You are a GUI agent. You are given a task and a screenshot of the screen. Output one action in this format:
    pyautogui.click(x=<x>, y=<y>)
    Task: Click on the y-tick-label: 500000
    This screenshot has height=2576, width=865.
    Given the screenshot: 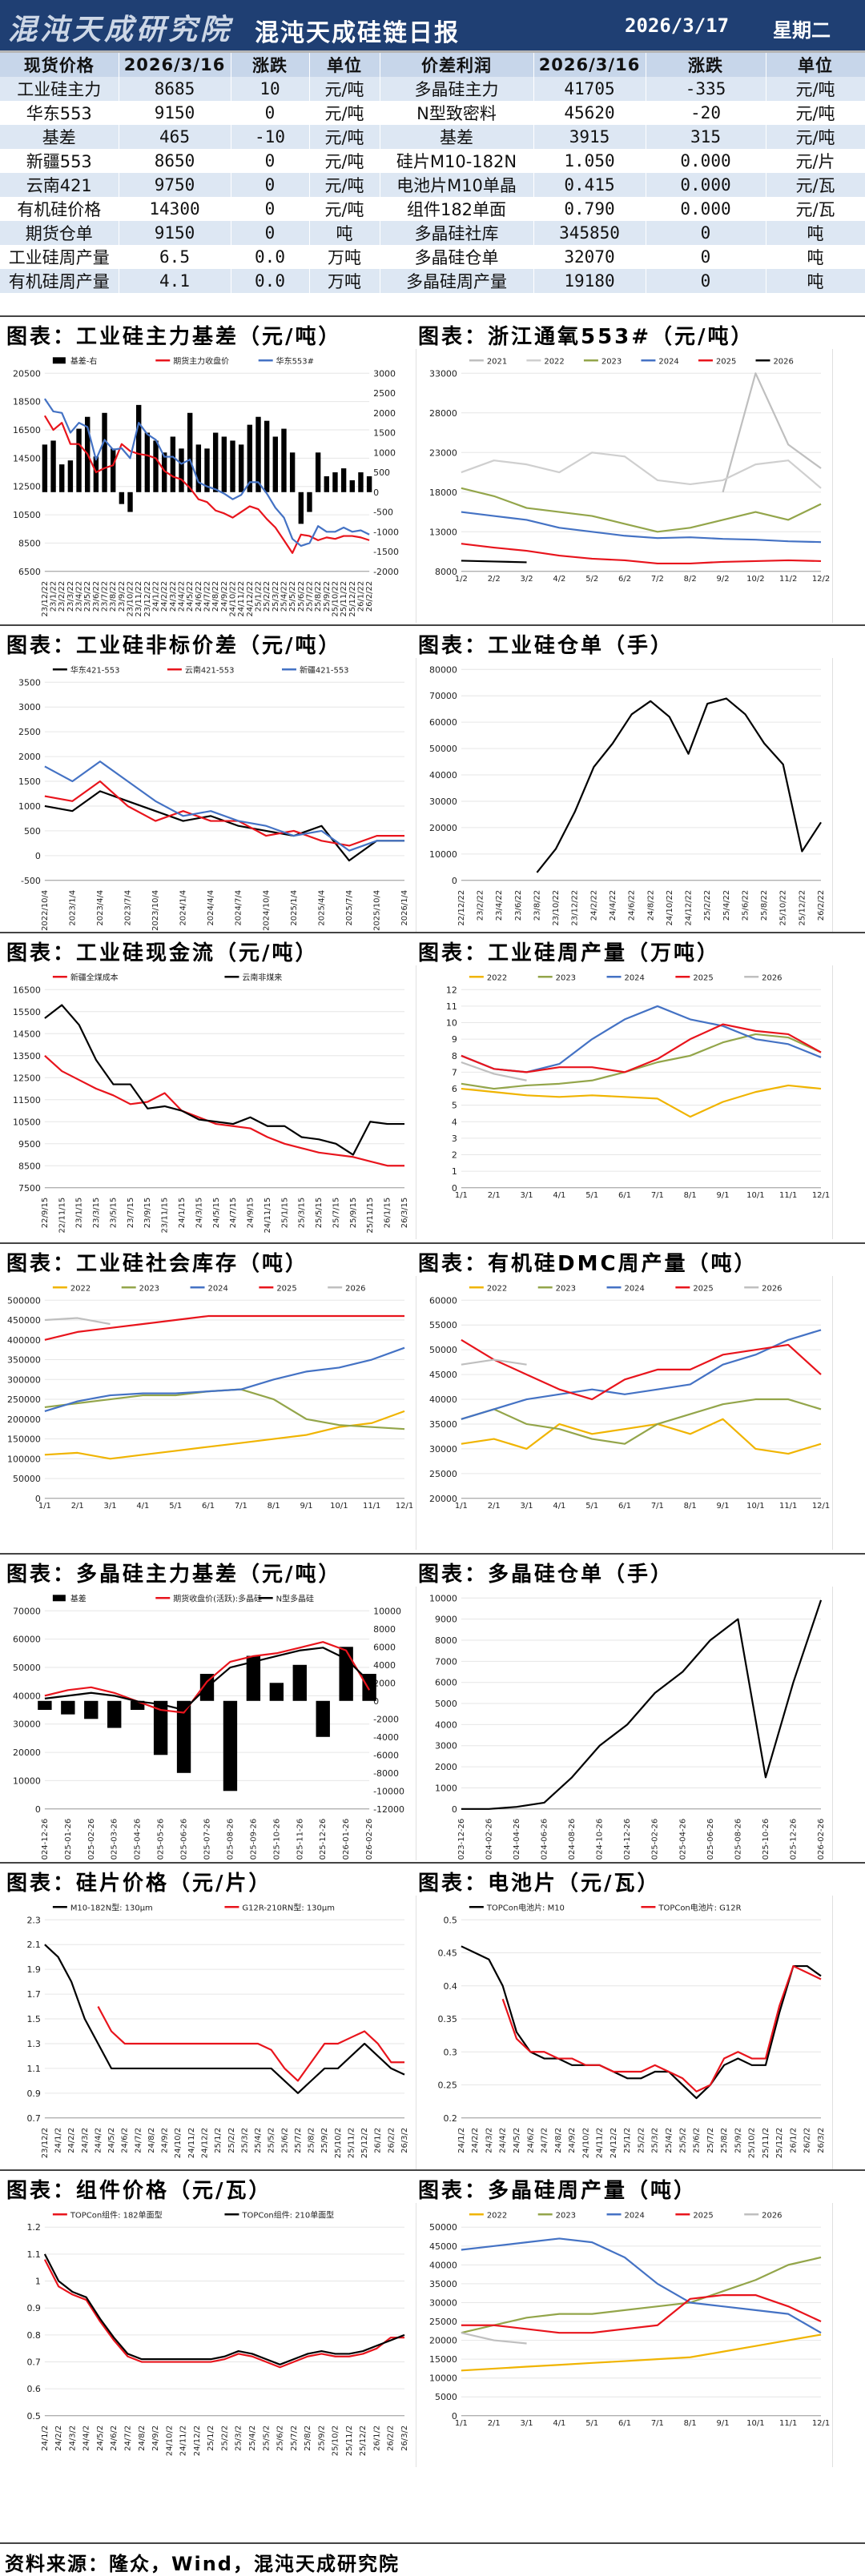 What is the action you would take?
    pyautogui.click(x=24, y=1300)
    